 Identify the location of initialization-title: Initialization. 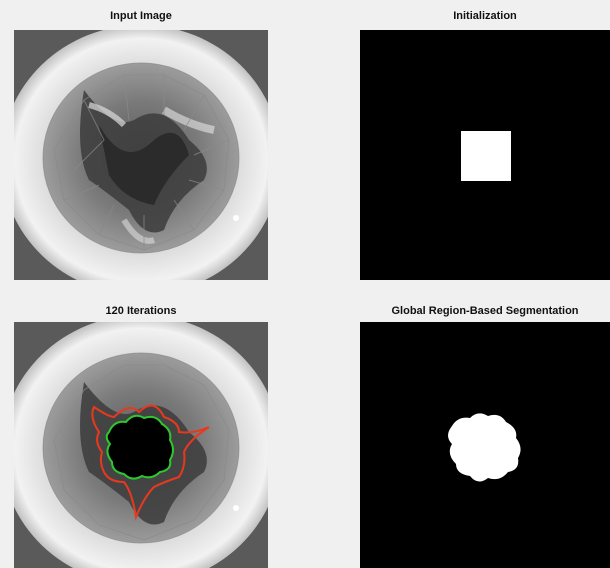
(485, 16).